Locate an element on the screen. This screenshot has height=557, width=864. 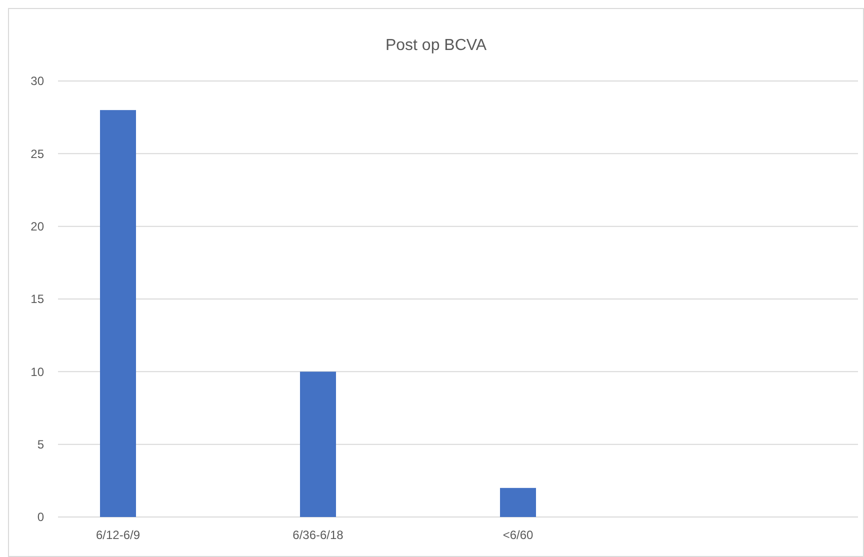
y-tick-label: 0 is located at coordinates (40, 517).